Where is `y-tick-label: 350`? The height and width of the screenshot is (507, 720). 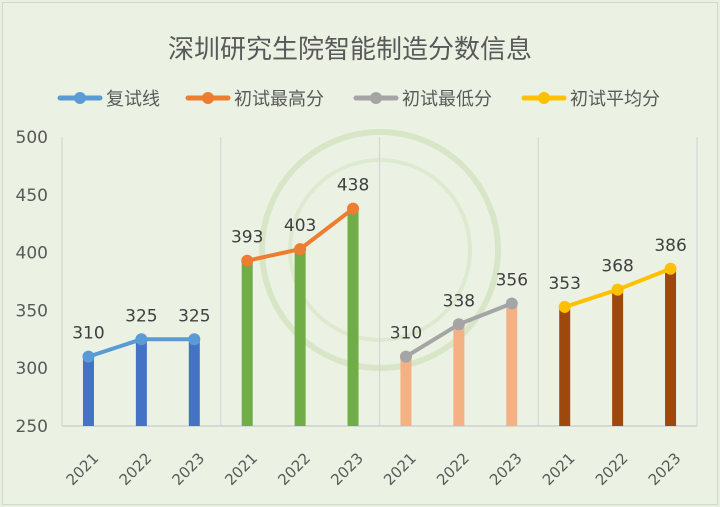
y-tick-label: 350 is located at coordinates (32, 311).